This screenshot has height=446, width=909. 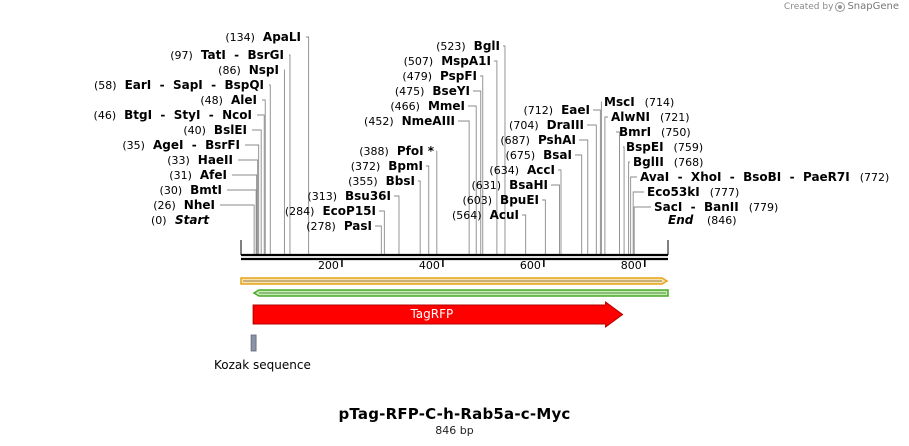 What do you see at coordinates (515, 140) in the screenshot?
I see `enzyme-site-position: (687)` at bounding box center [515, 140].